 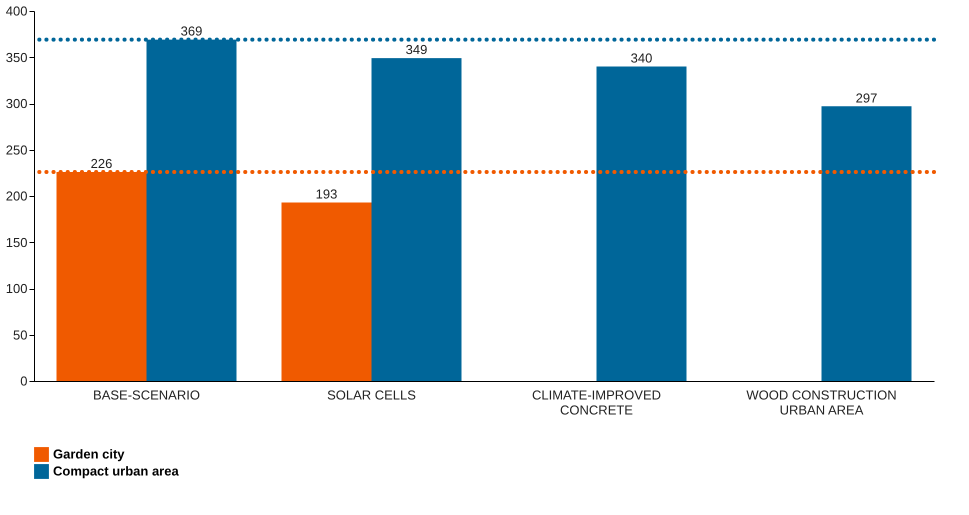 I want to click on y-tick-label: 200, so click(x=17, y=196).